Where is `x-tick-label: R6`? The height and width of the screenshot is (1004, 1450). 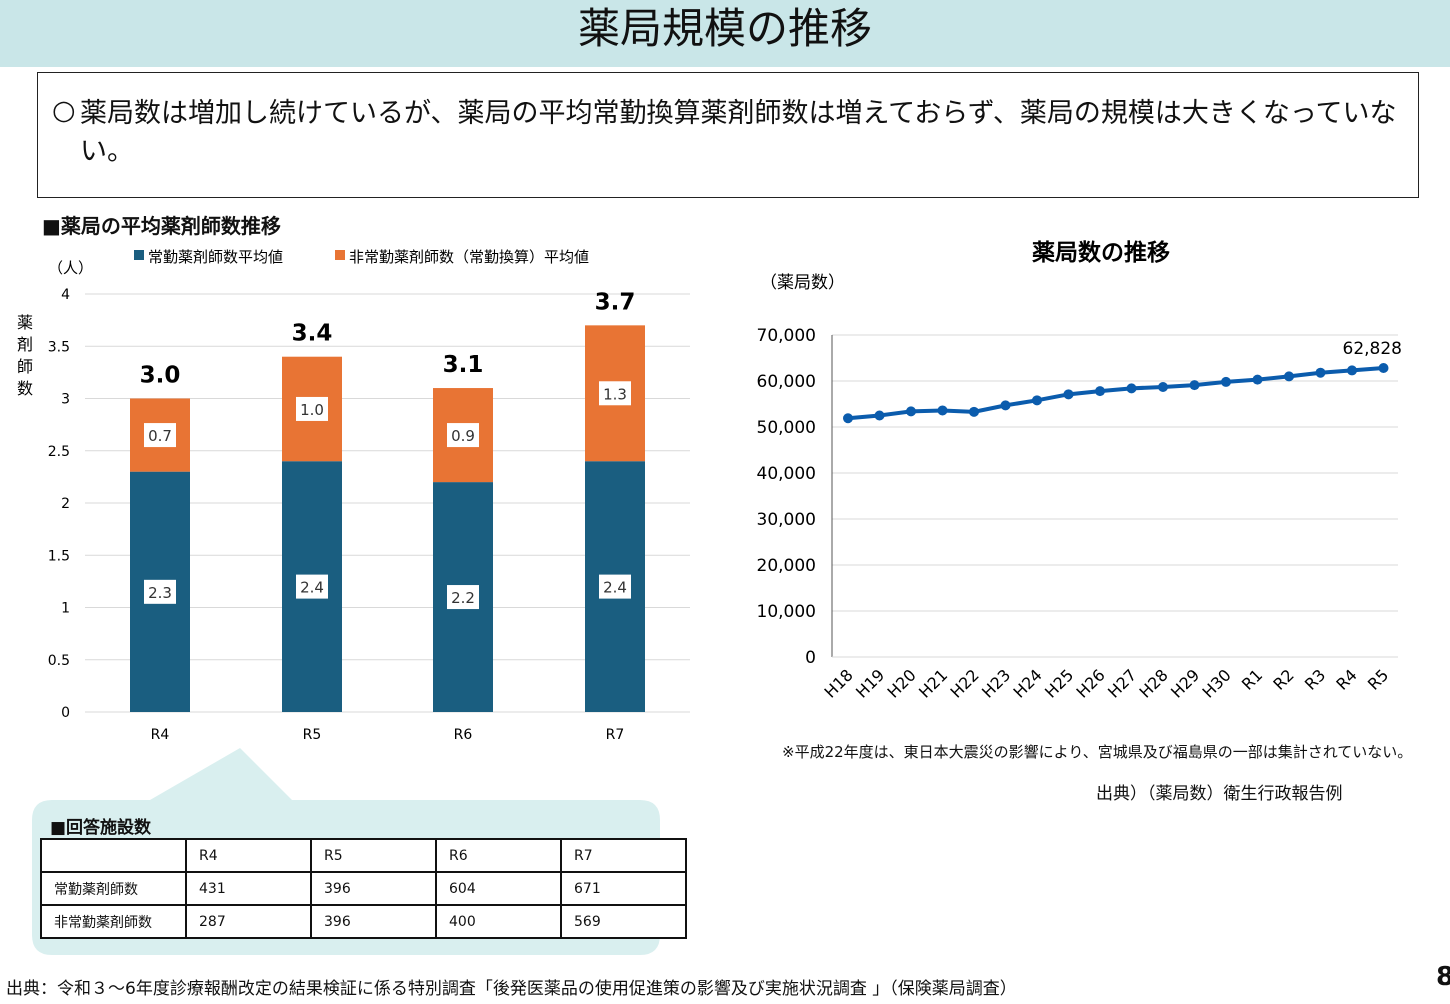 x-tick-label: R6 is located at coordinates (463, 735).